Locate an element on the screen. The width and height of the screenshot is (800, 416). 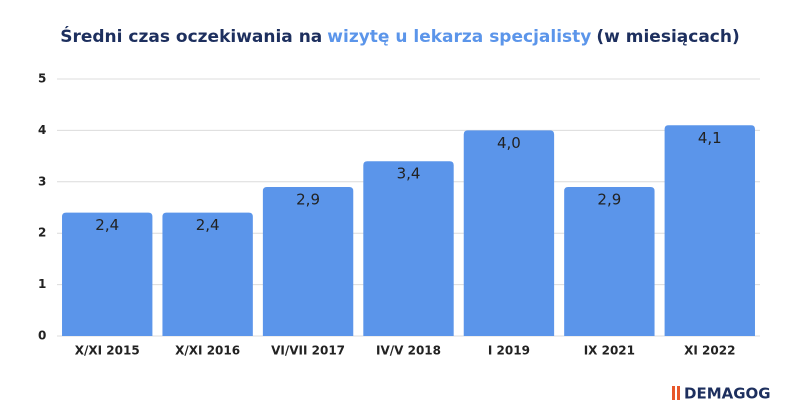
x-tick-label: I 2019 is located at coordinates (509, 351).